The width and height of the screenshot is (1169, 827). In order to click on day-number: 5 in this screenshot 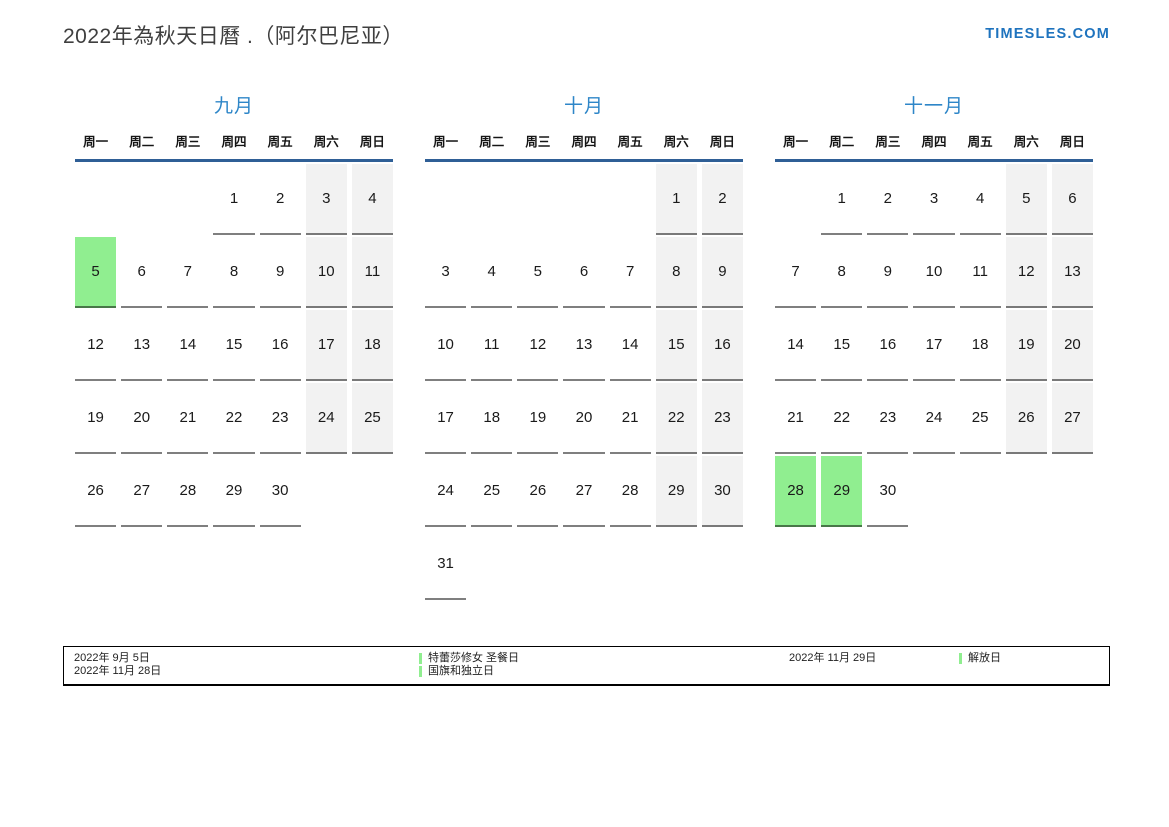, I will do `click(1026, 198)`.